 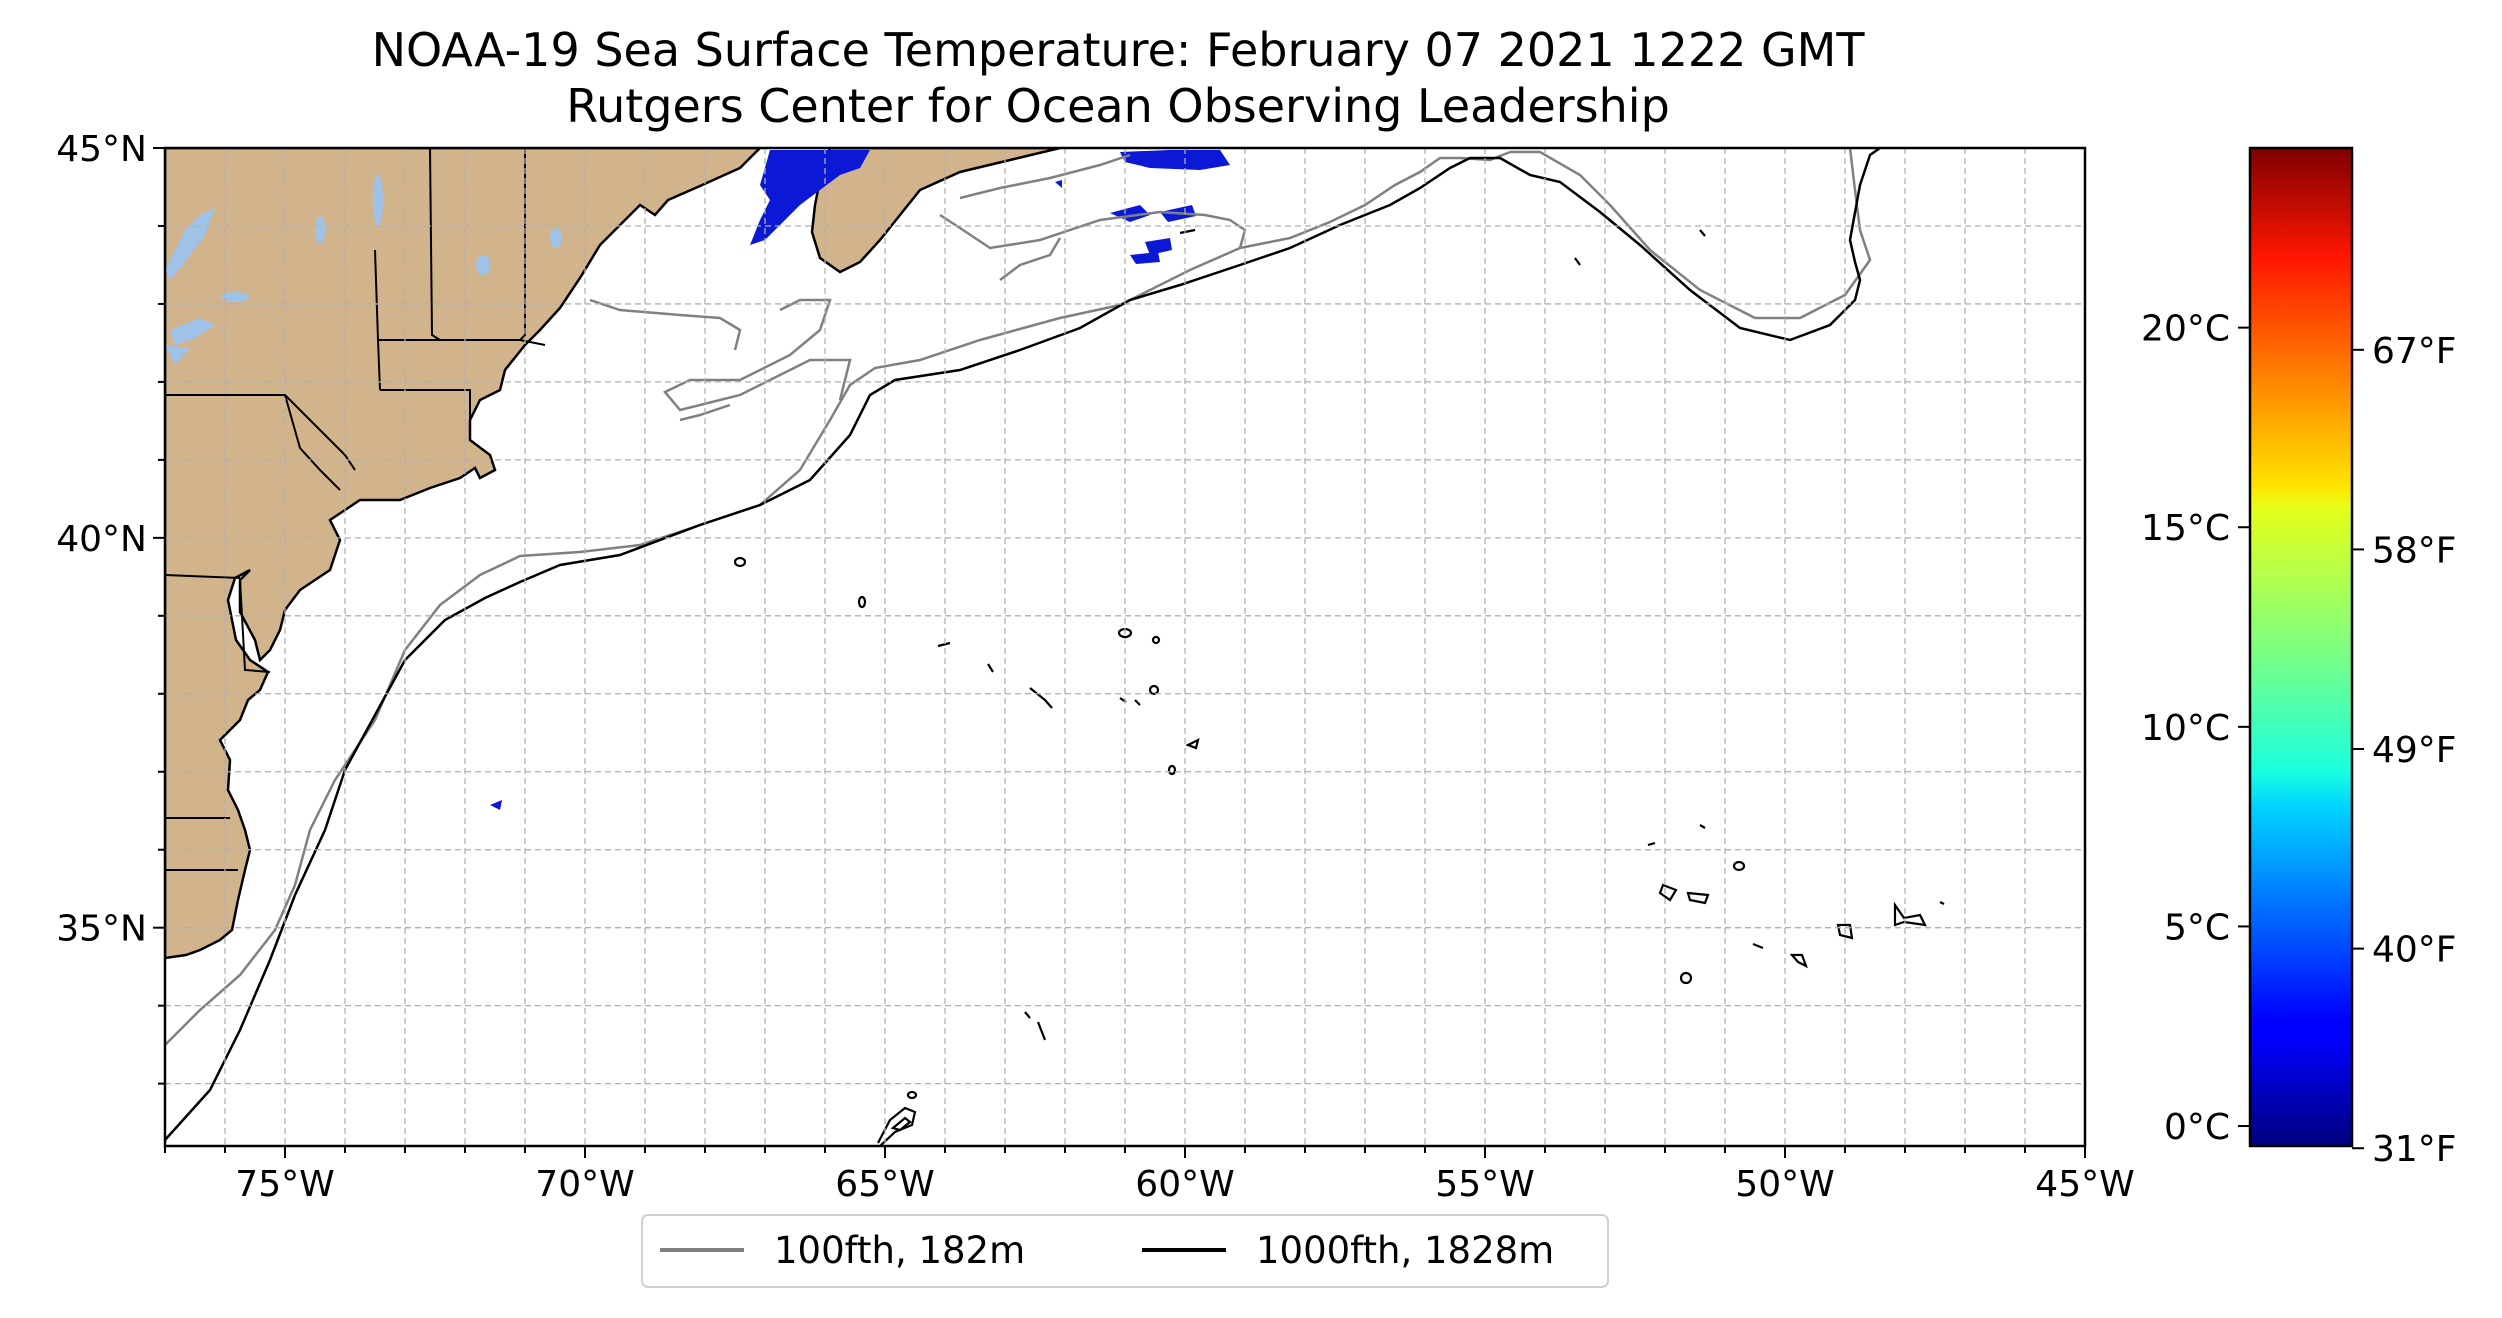 I want to click on sst-cold-patches, so click(x=860, y=480).